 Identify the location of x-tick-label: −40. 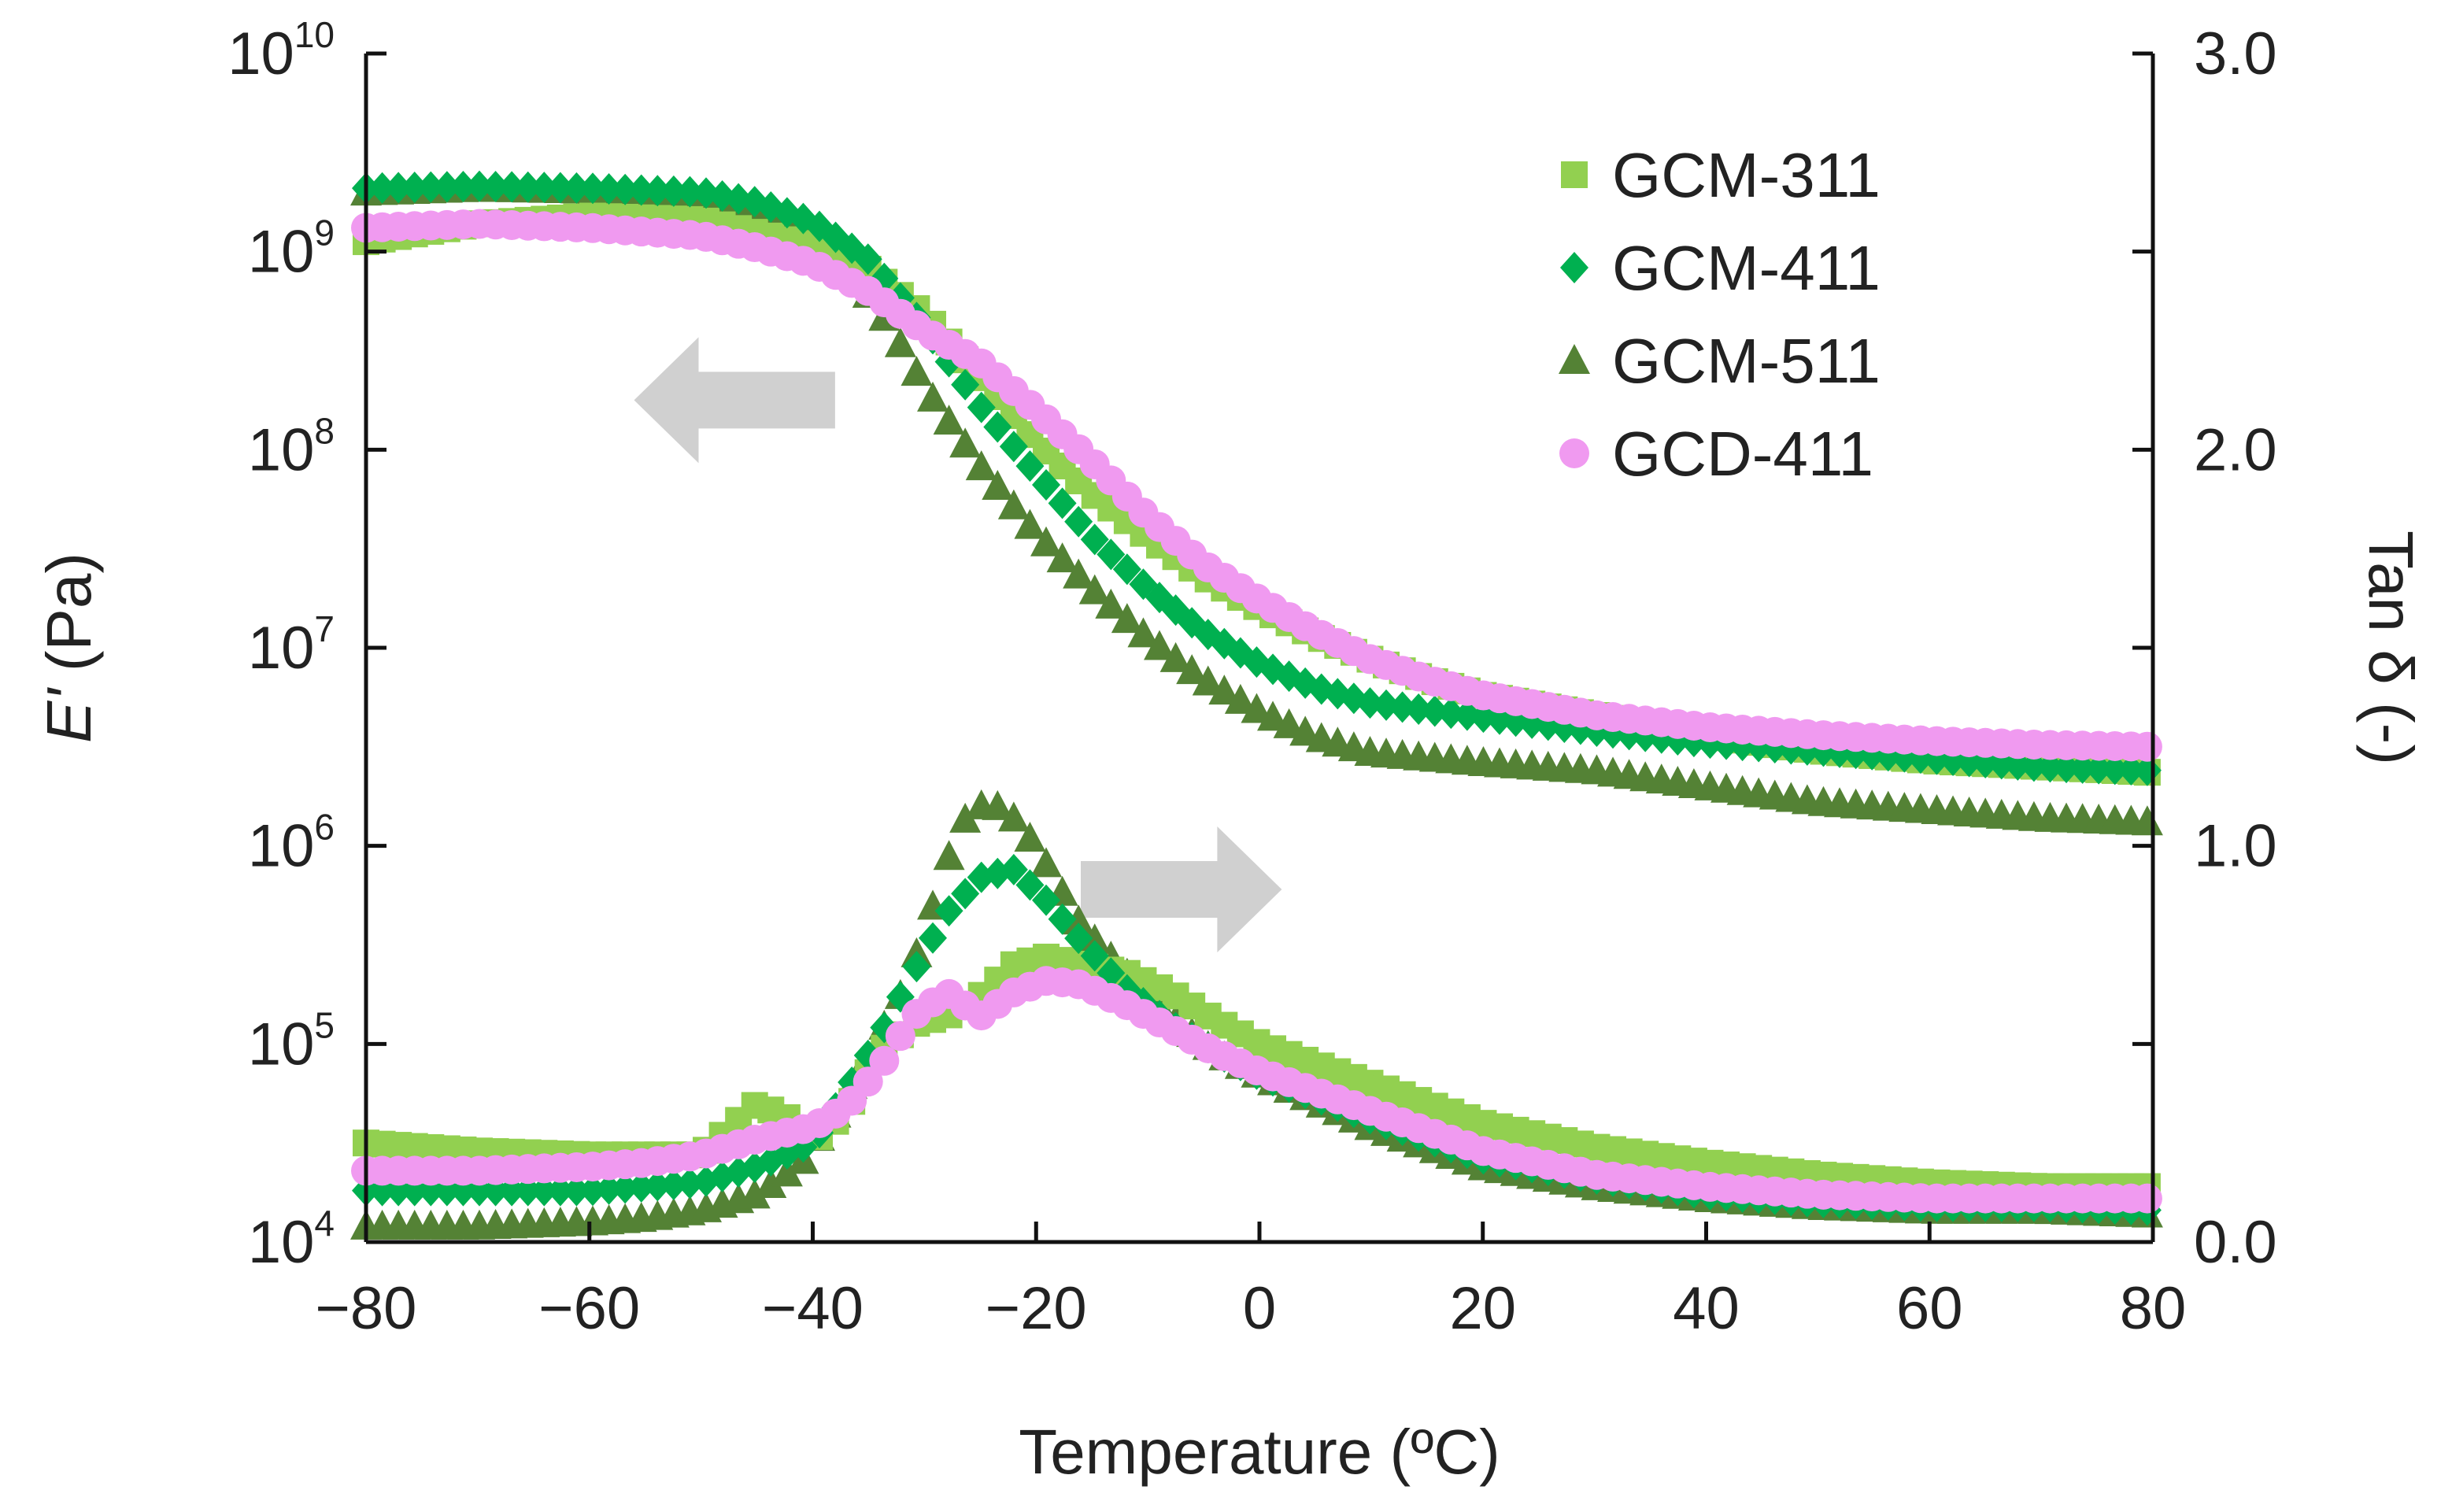
(813, 1308).